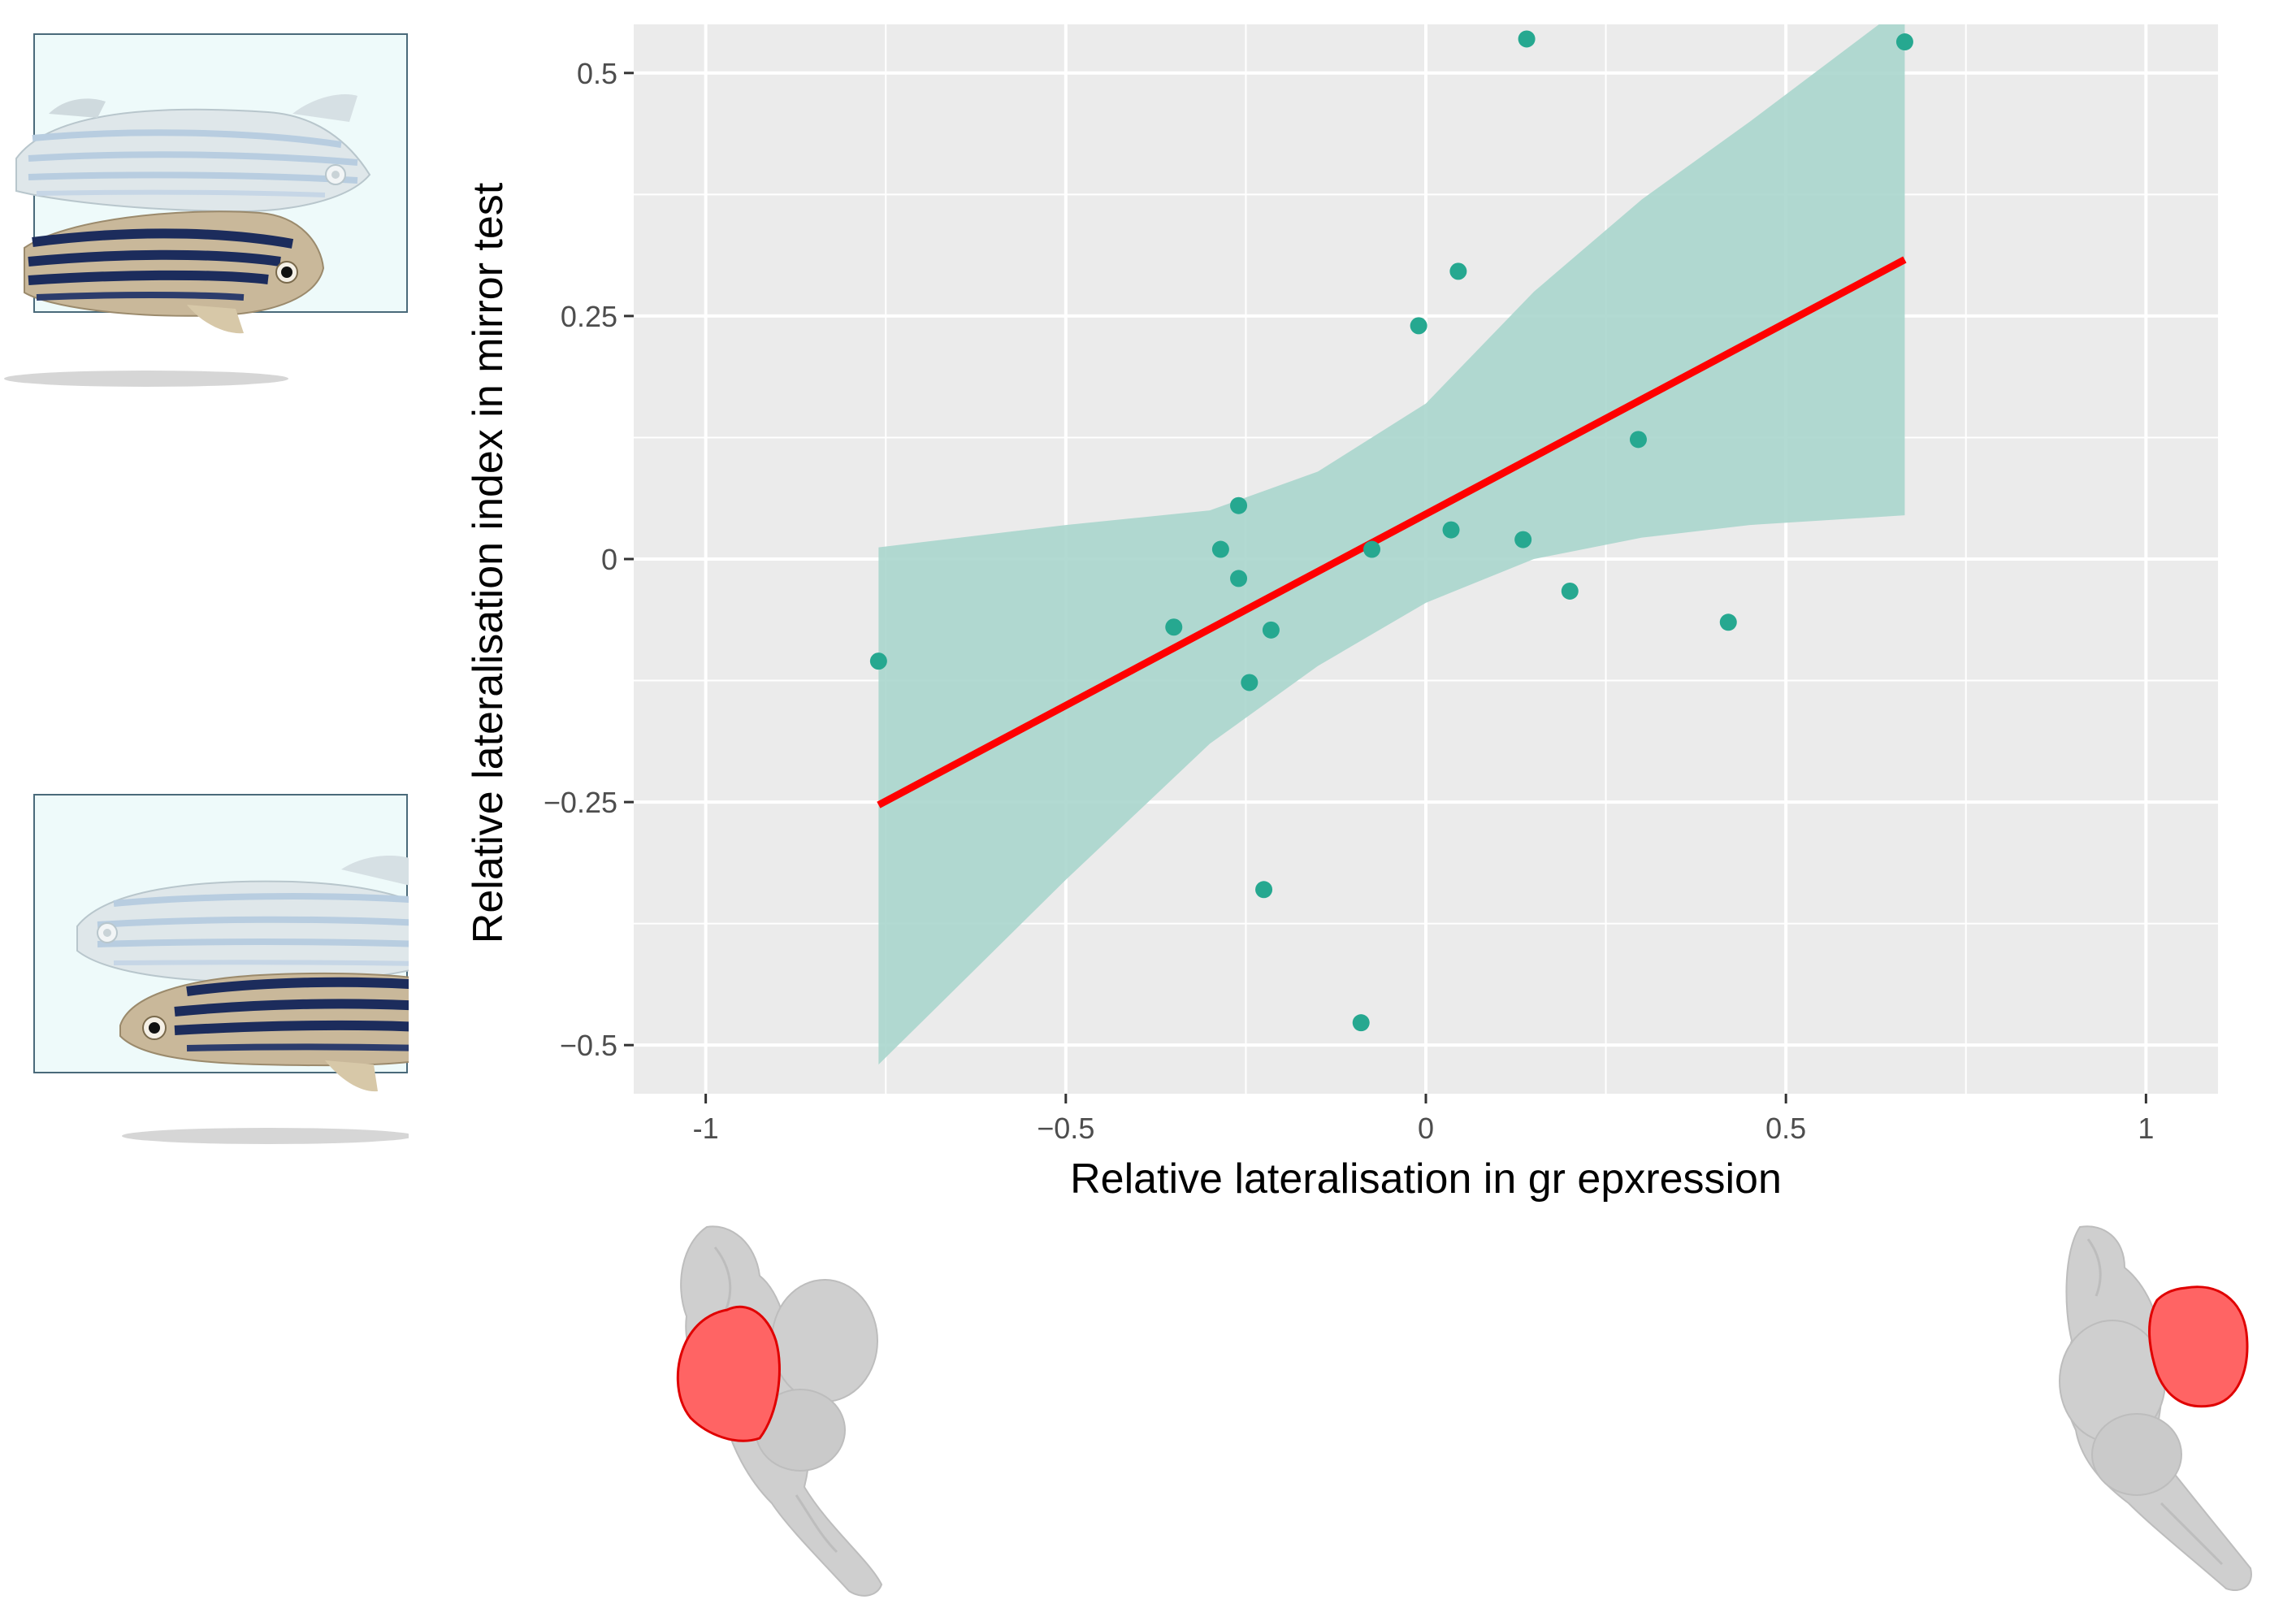 Image resolution: width=2296 pixels, height=1617 pixels. I want to click on x-tick-label: 0, so click(1426, 1128).